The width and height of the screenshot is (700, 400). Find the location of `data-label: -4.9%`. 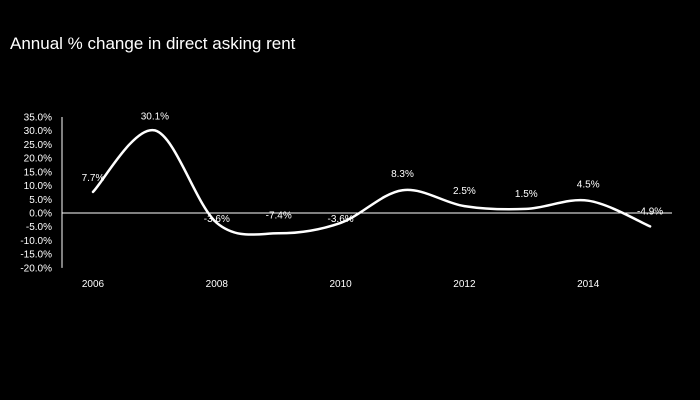

data-label: -4.9% is located at coordinates (650, 211).